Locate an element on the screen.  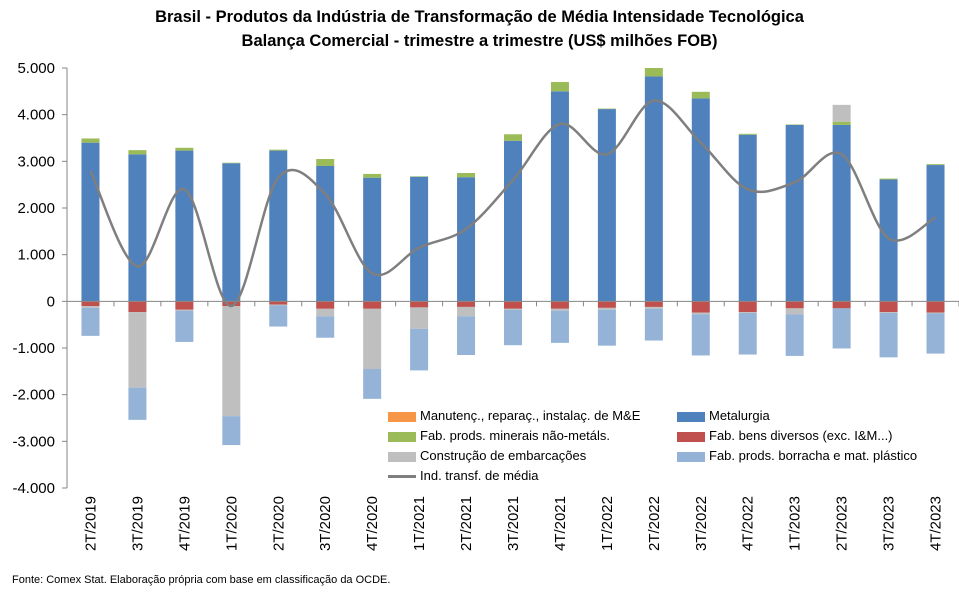
x-tick-label: 2T/2023 is located at coordinates (842, 523).